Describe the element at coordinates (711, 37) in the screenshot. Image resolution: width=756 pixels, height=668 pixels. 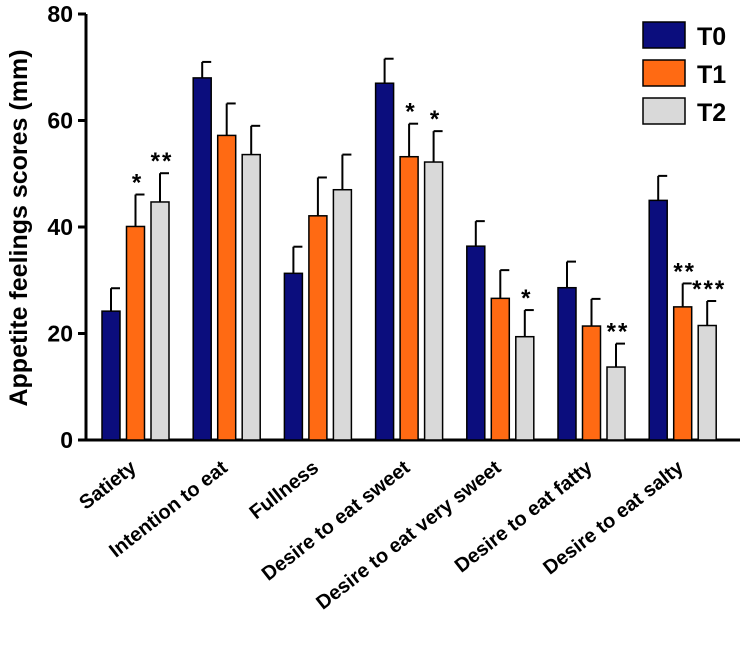
I see `legend-label-t0: T0` at that location.